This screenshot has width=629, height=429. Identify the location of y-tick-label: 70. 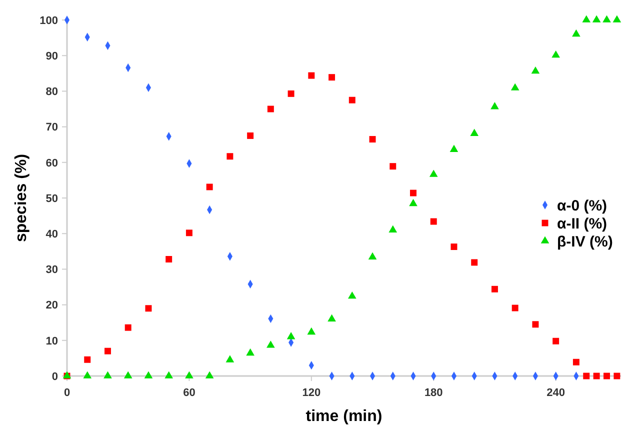
(52, 128).